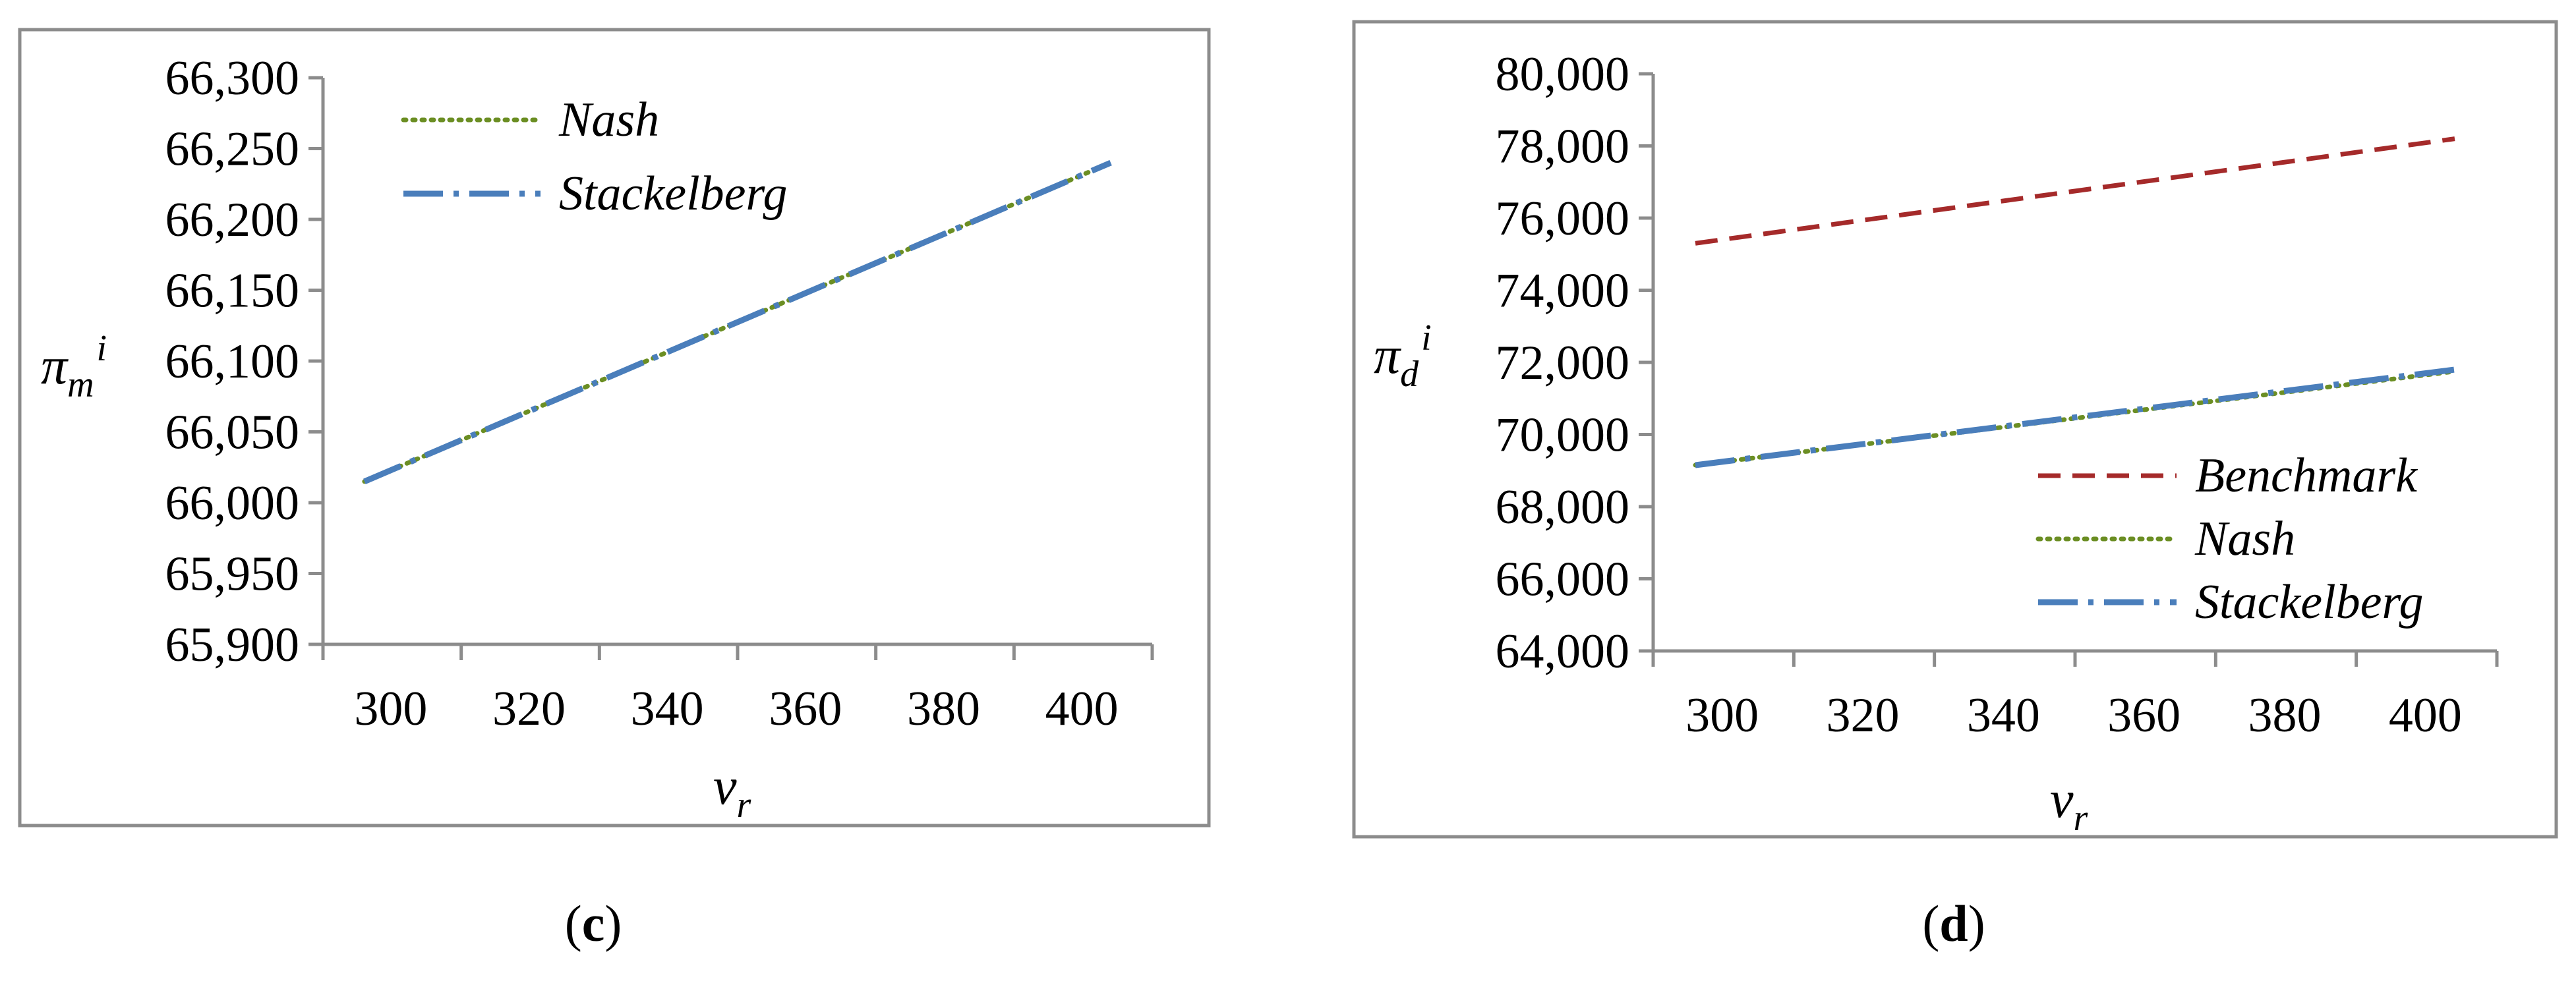  What do you see at coordinates (232, 575) in the screenshot?
I see `panel-c-y-tick-label: 65,950` at bounding box center [232, 575].